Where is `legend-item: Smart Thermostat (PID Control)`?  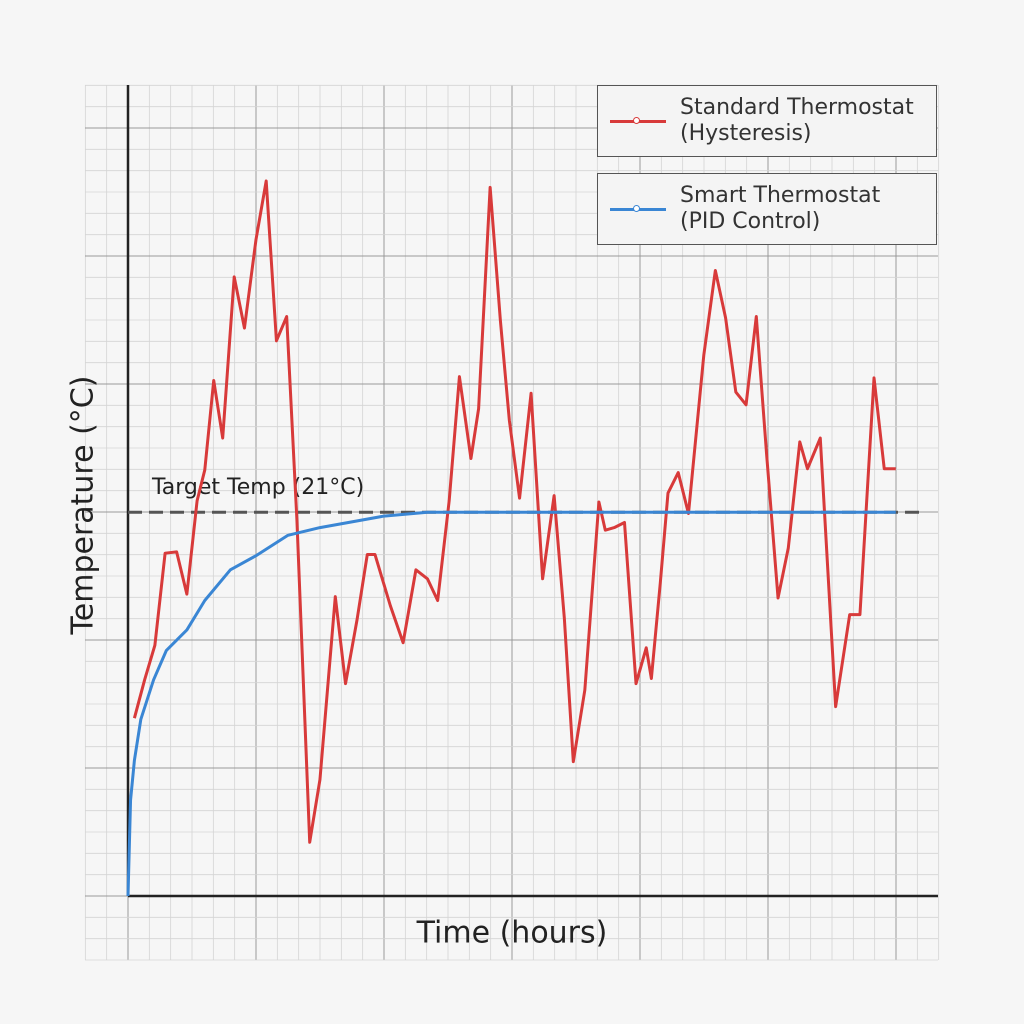 legend-item: Smart Thermostat (PID Control) is located at coordinates (767, 209).